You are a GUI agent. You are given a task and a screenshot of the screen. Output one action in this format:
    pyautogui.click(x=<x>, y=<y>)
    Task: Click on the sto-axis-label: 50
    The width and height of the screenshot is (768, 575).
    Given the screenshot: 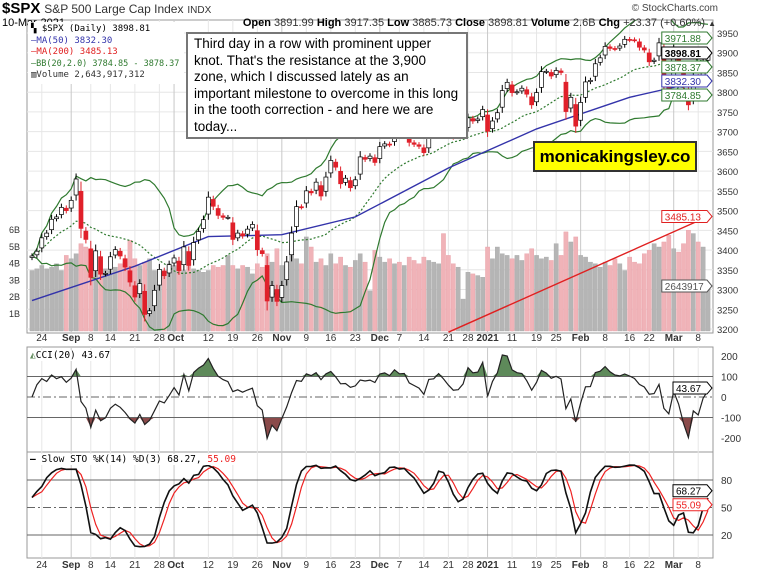 What is the action you would take?
    pyautogui.click(x=727, y=509)
    